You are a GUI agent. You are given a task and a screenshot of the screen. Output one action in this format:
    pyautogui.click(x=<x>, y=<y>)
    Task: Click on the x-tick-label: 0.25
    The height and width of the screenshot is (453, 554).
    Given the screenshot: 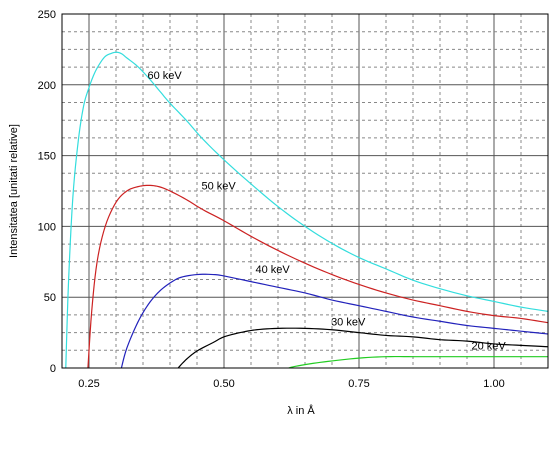 What is the action you would take?
    pyautogui.click(x=88, y=384)
    